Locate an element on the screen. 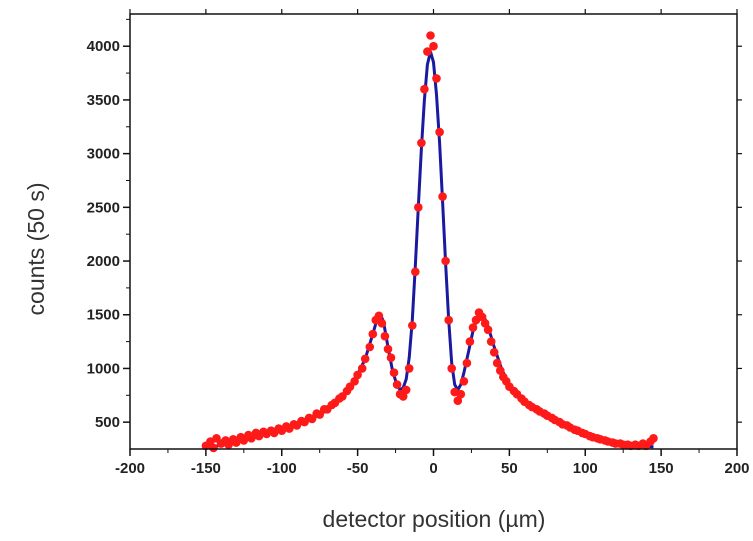 The height and width of the screenshot is (541, 753). y-tick-label: 2500 is located at coordinates (103, 207).